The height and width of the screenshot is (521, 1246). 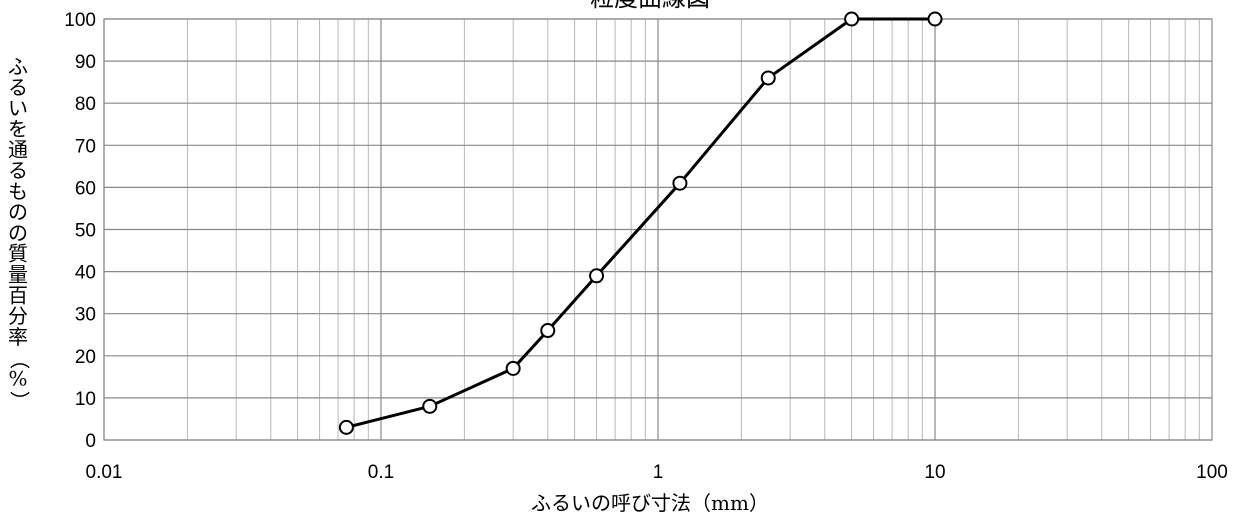 I want to click on x-tick-label: 1, so click(x=658, y=472).